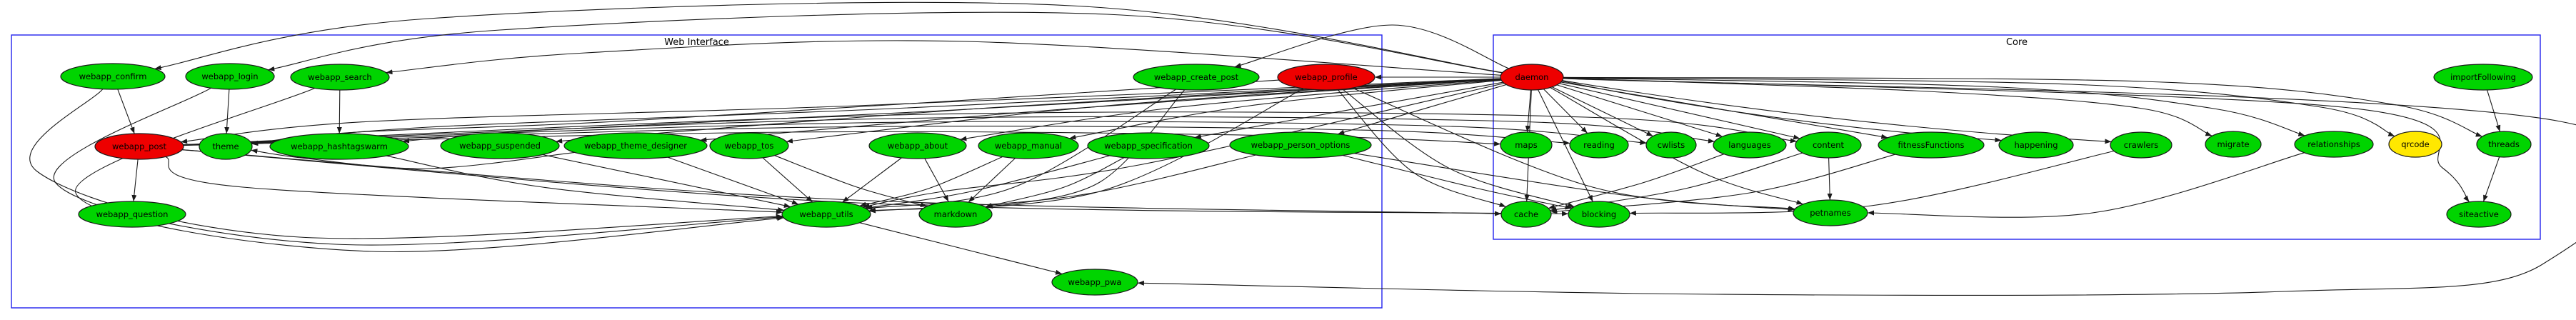 This screenshot has width=2576, height=320. I want to click on edge-daemon-webapp_search, so click(943, 58).